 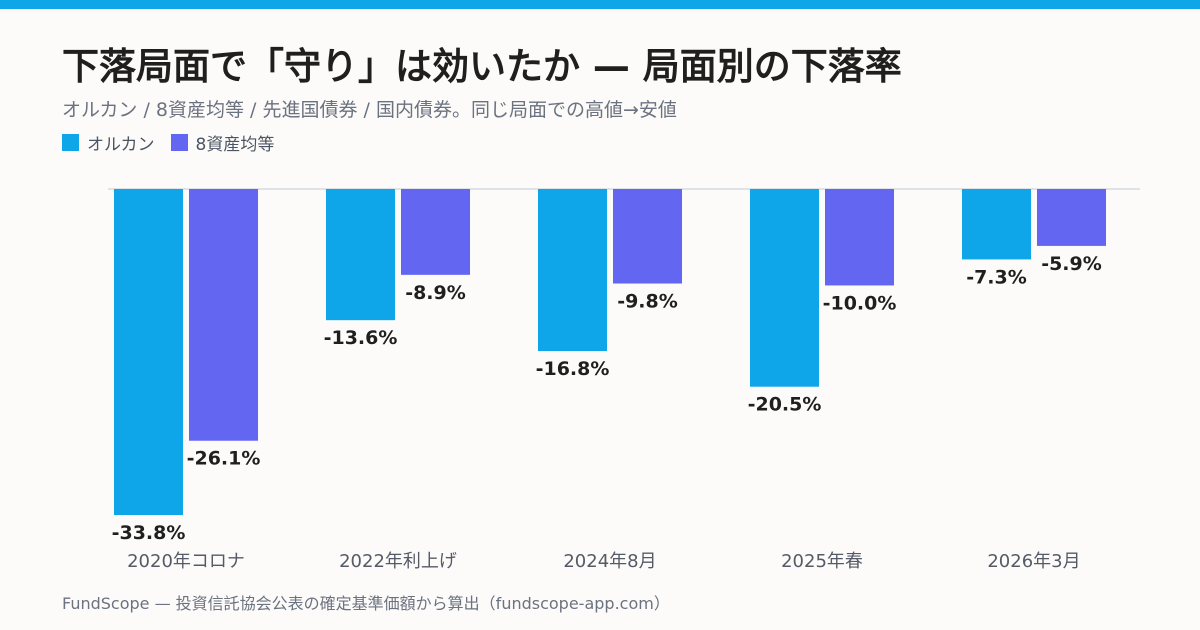 I want to click on chart-title: 下落局面で「守り」は効いたか — 局面別の下落率, so click(x=482, y=66).